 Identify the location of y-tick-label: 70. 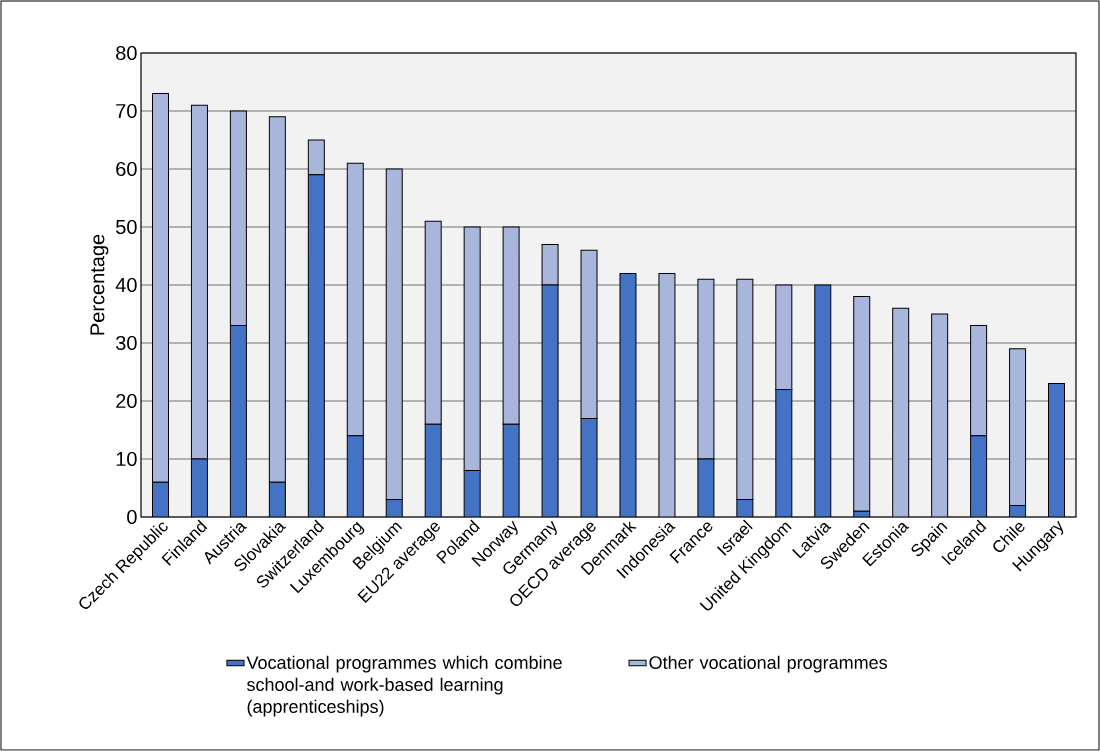
(126, 111).